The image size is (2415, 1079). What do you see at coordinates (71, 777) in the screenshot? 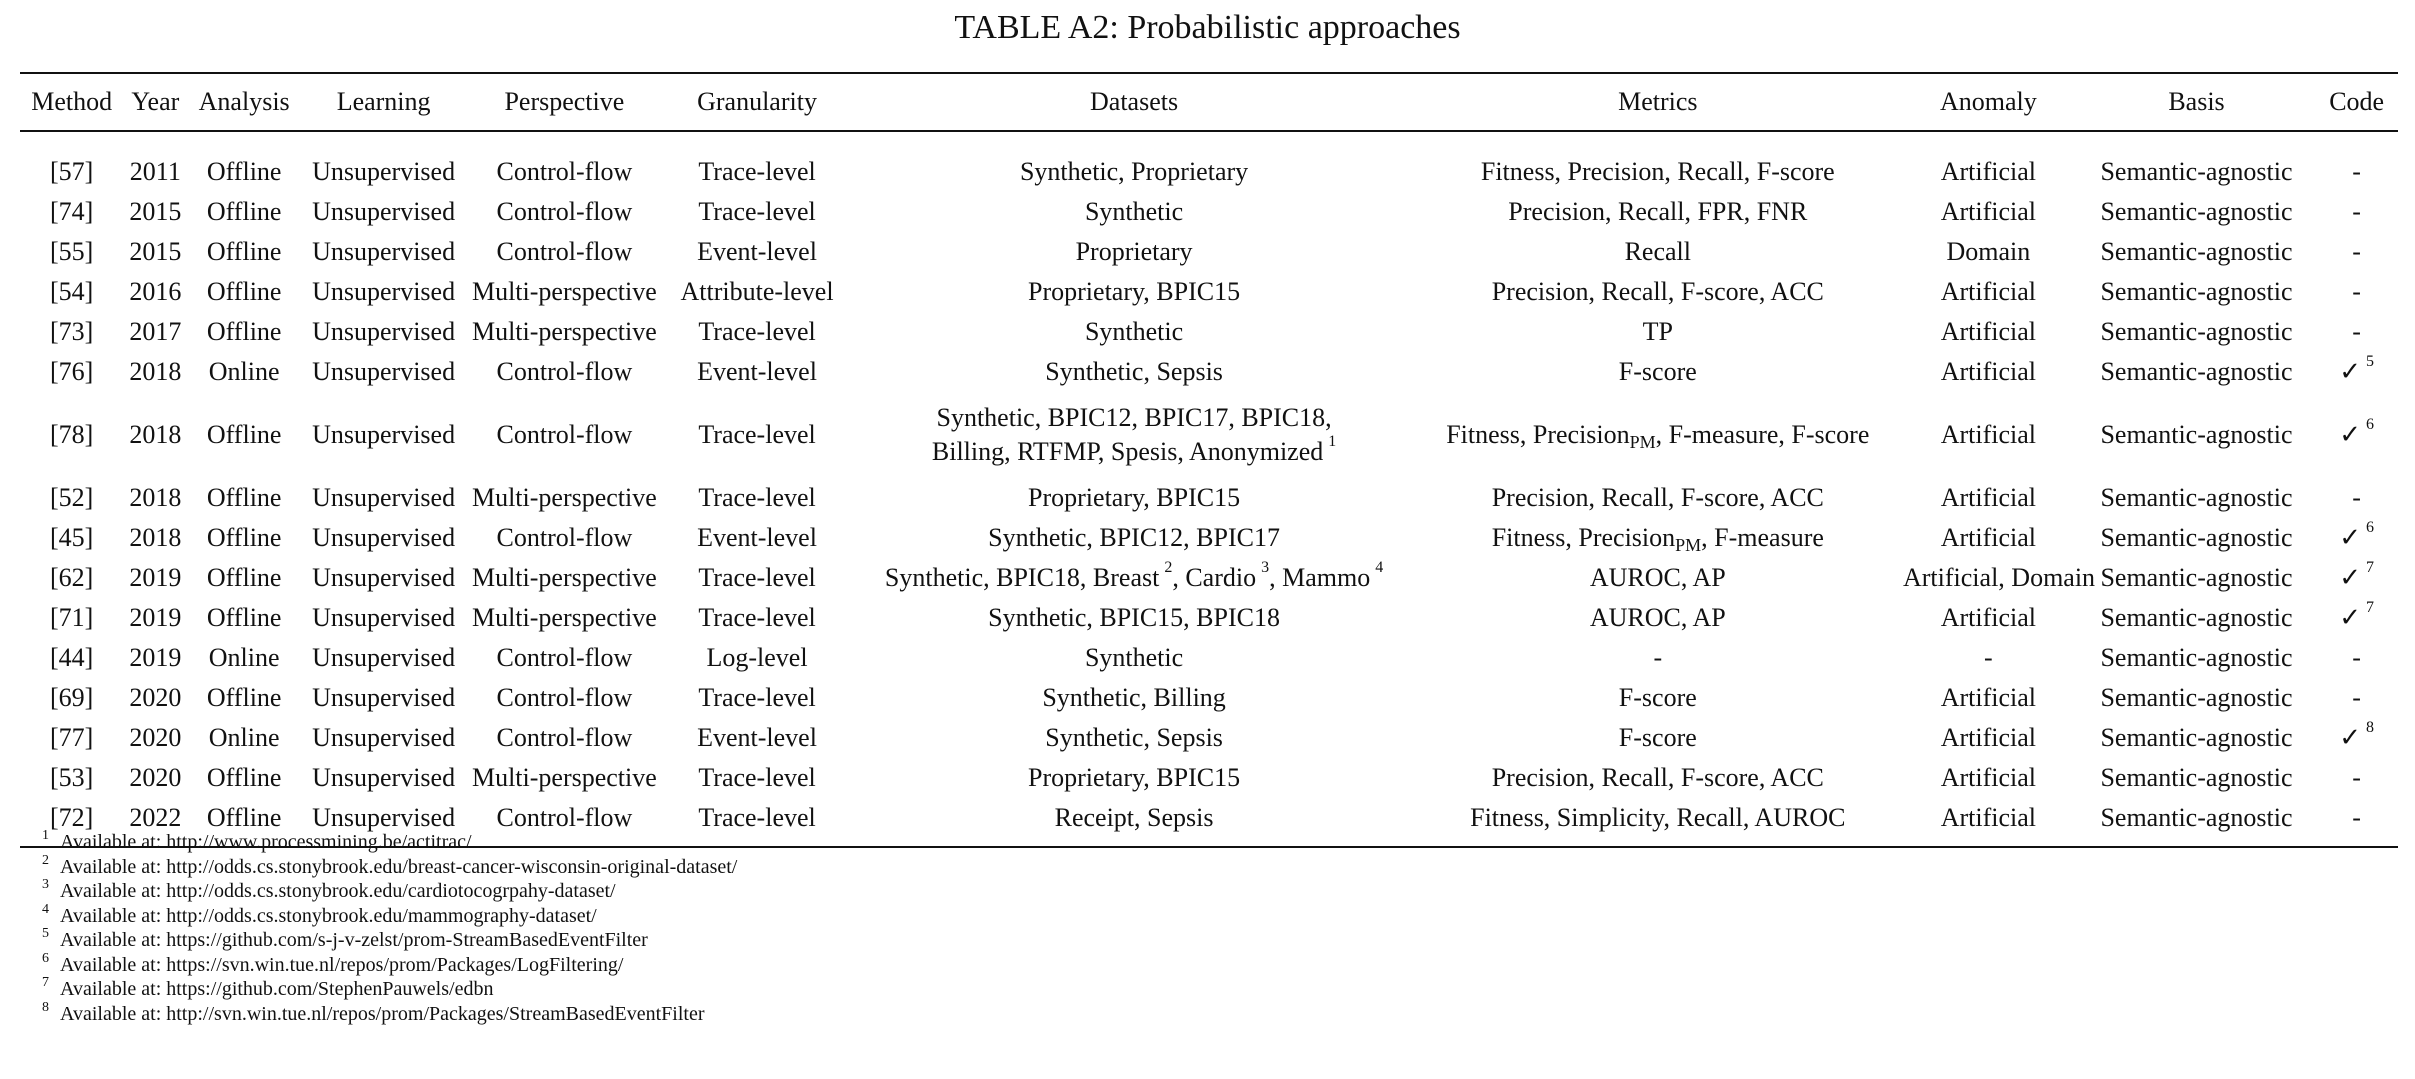
I see `cell-method: [53]` at bounding box center [71, 777].